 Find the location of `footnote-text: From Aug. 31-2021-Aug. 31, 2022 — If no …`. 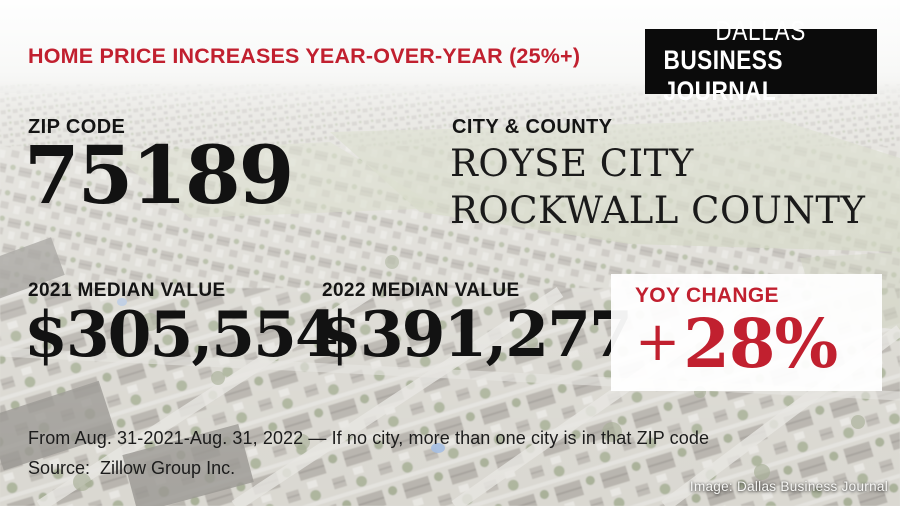

footnote-text: From Aug. 31-2021-Aug. 31, 2022 — If no … is located at coordinates (369, 438).